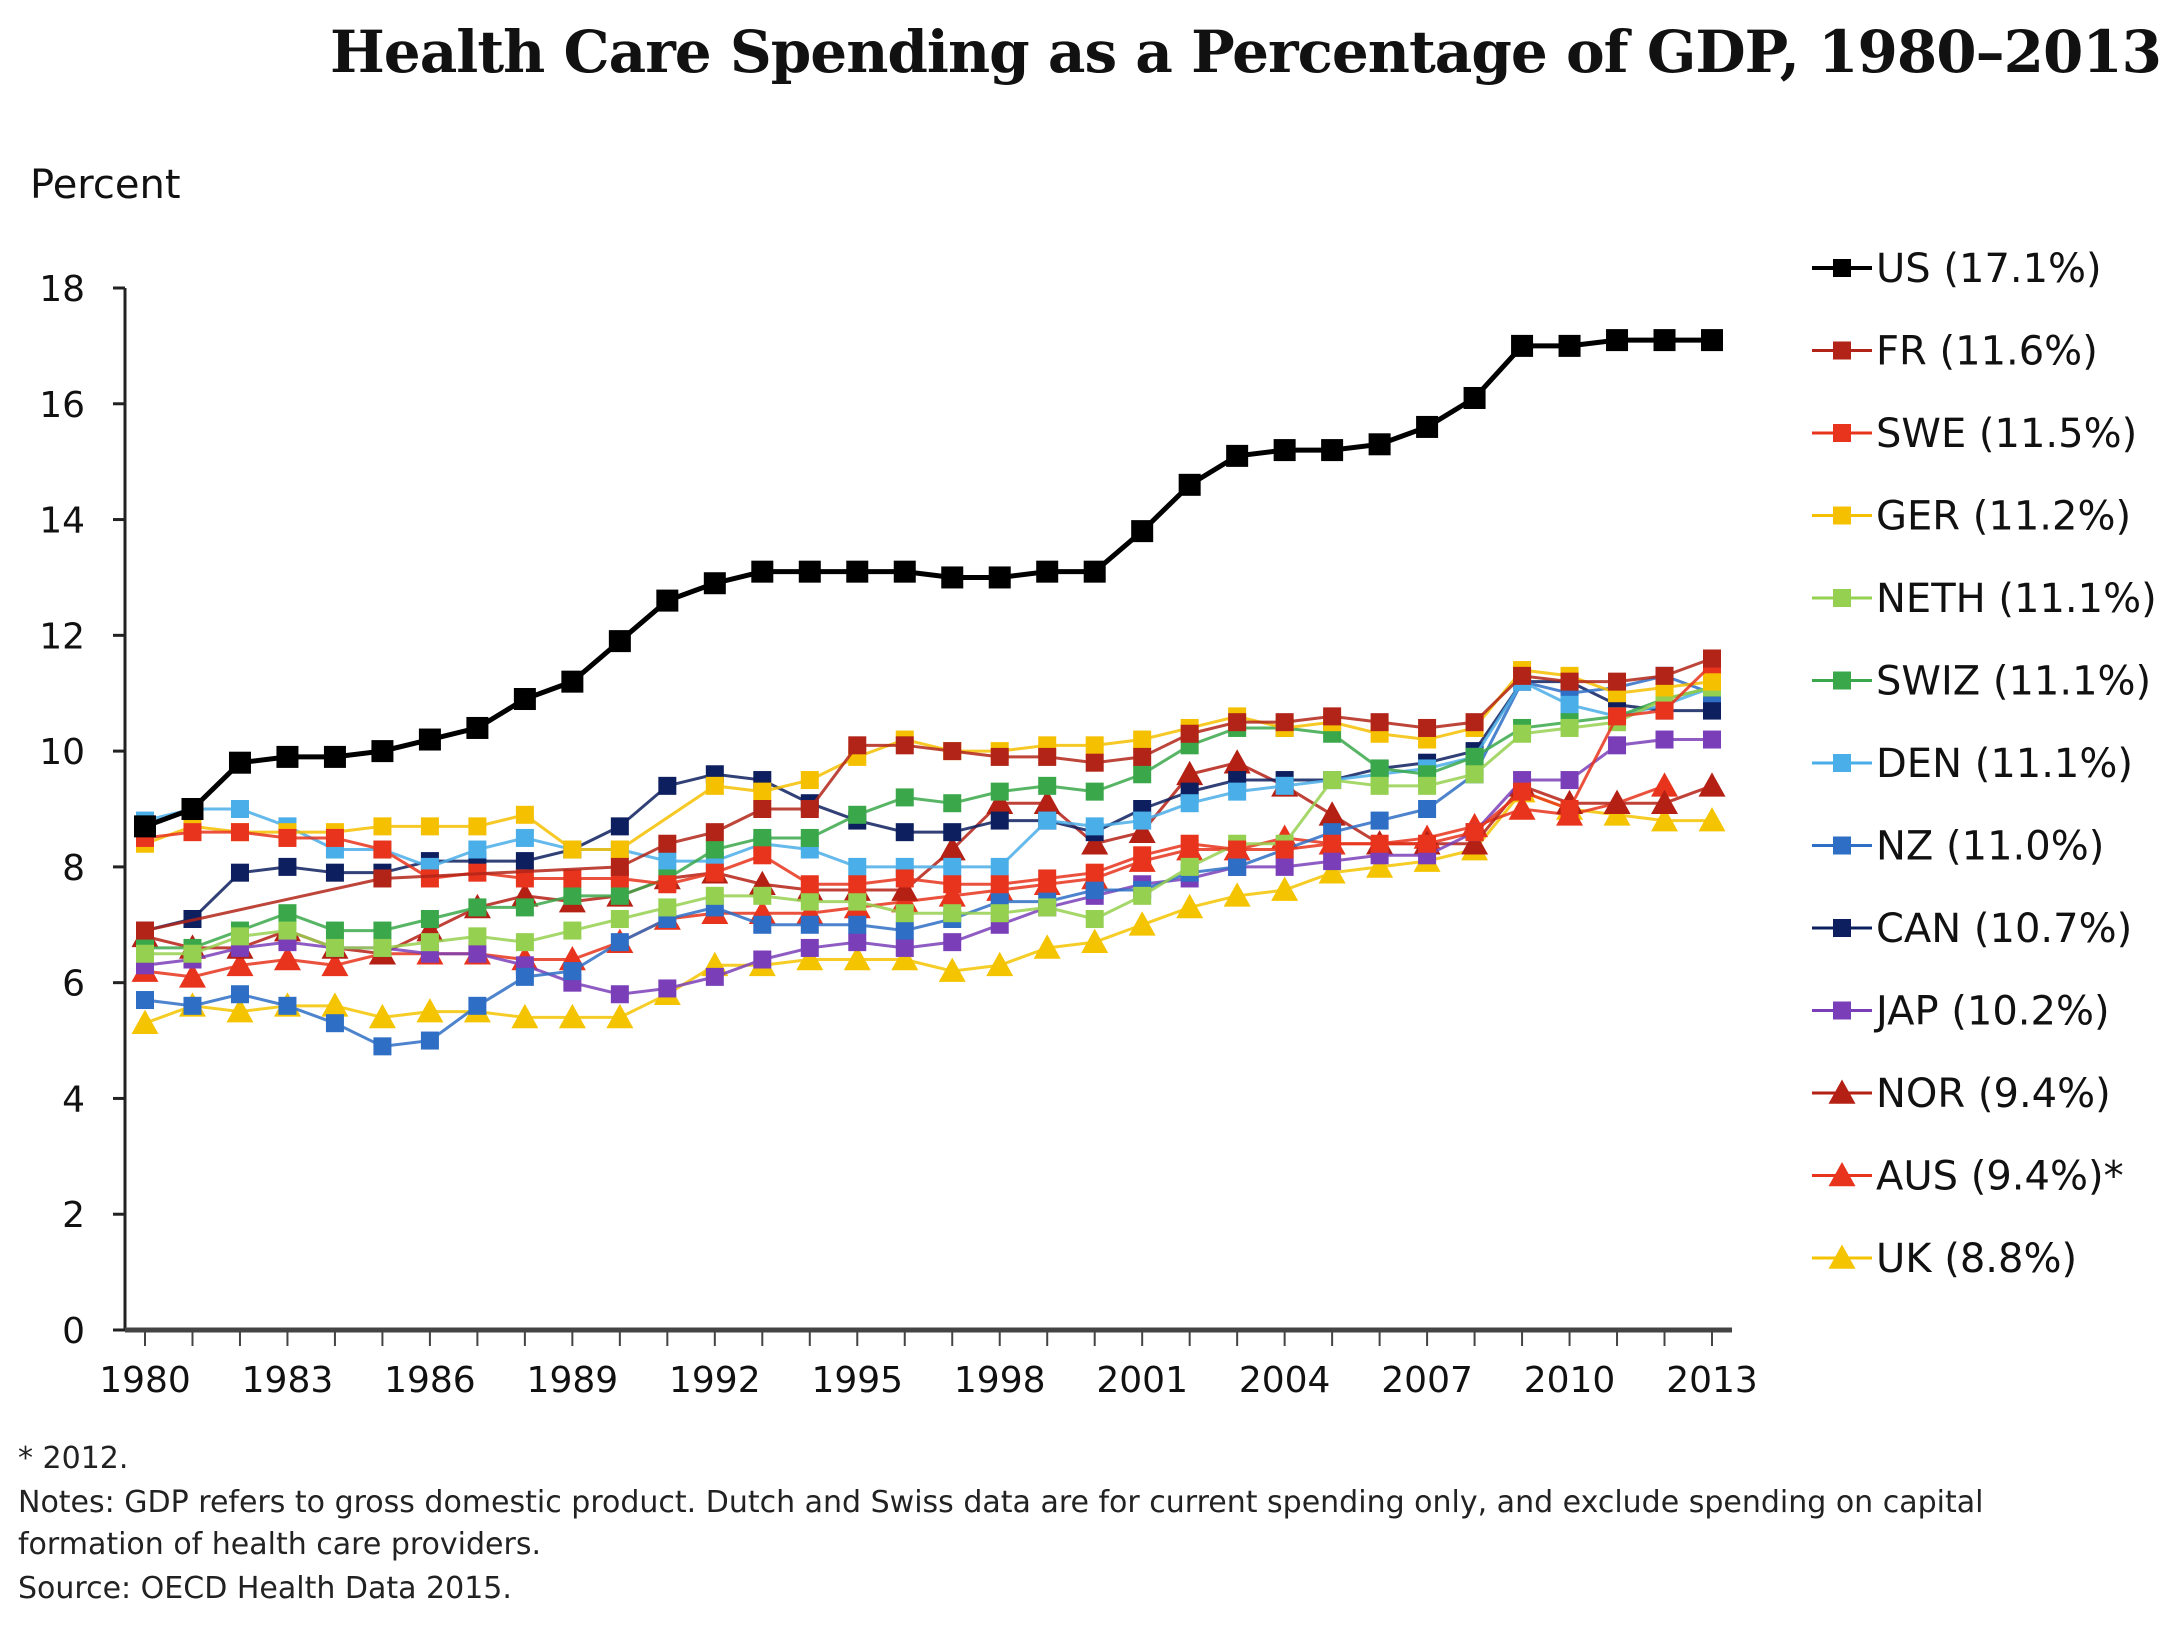 The height and width of the screenshot is (1626, 2160). I want to click on series-nor, so click(928, 857).